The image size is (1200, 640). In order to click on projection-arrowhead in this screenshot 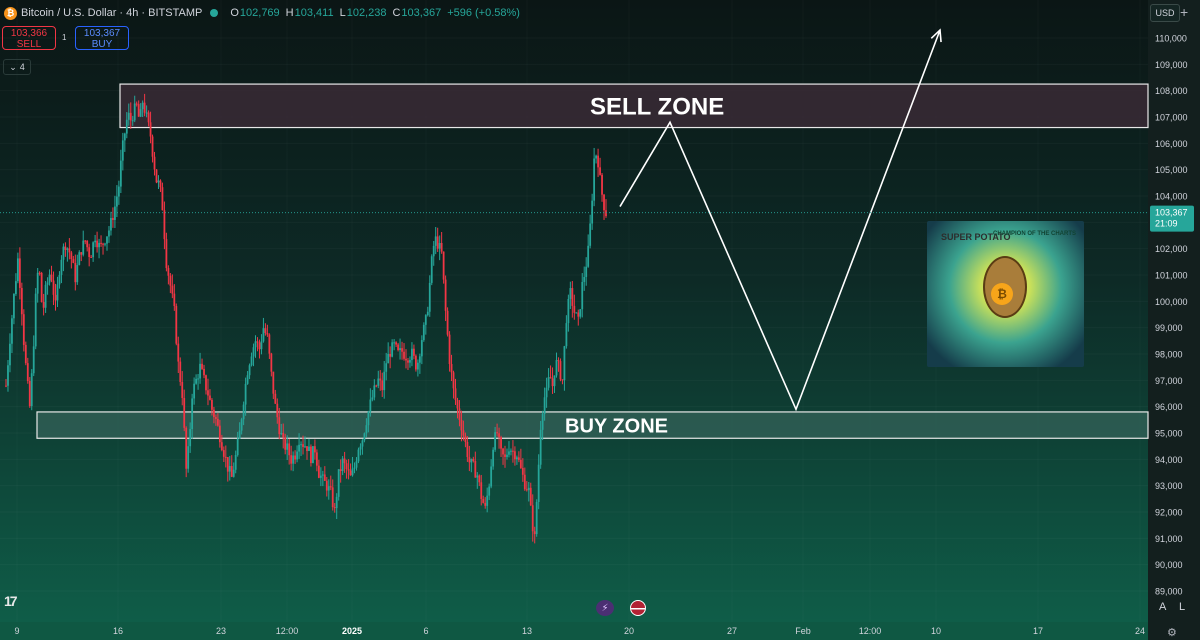, I will do `click(936, 35)`.